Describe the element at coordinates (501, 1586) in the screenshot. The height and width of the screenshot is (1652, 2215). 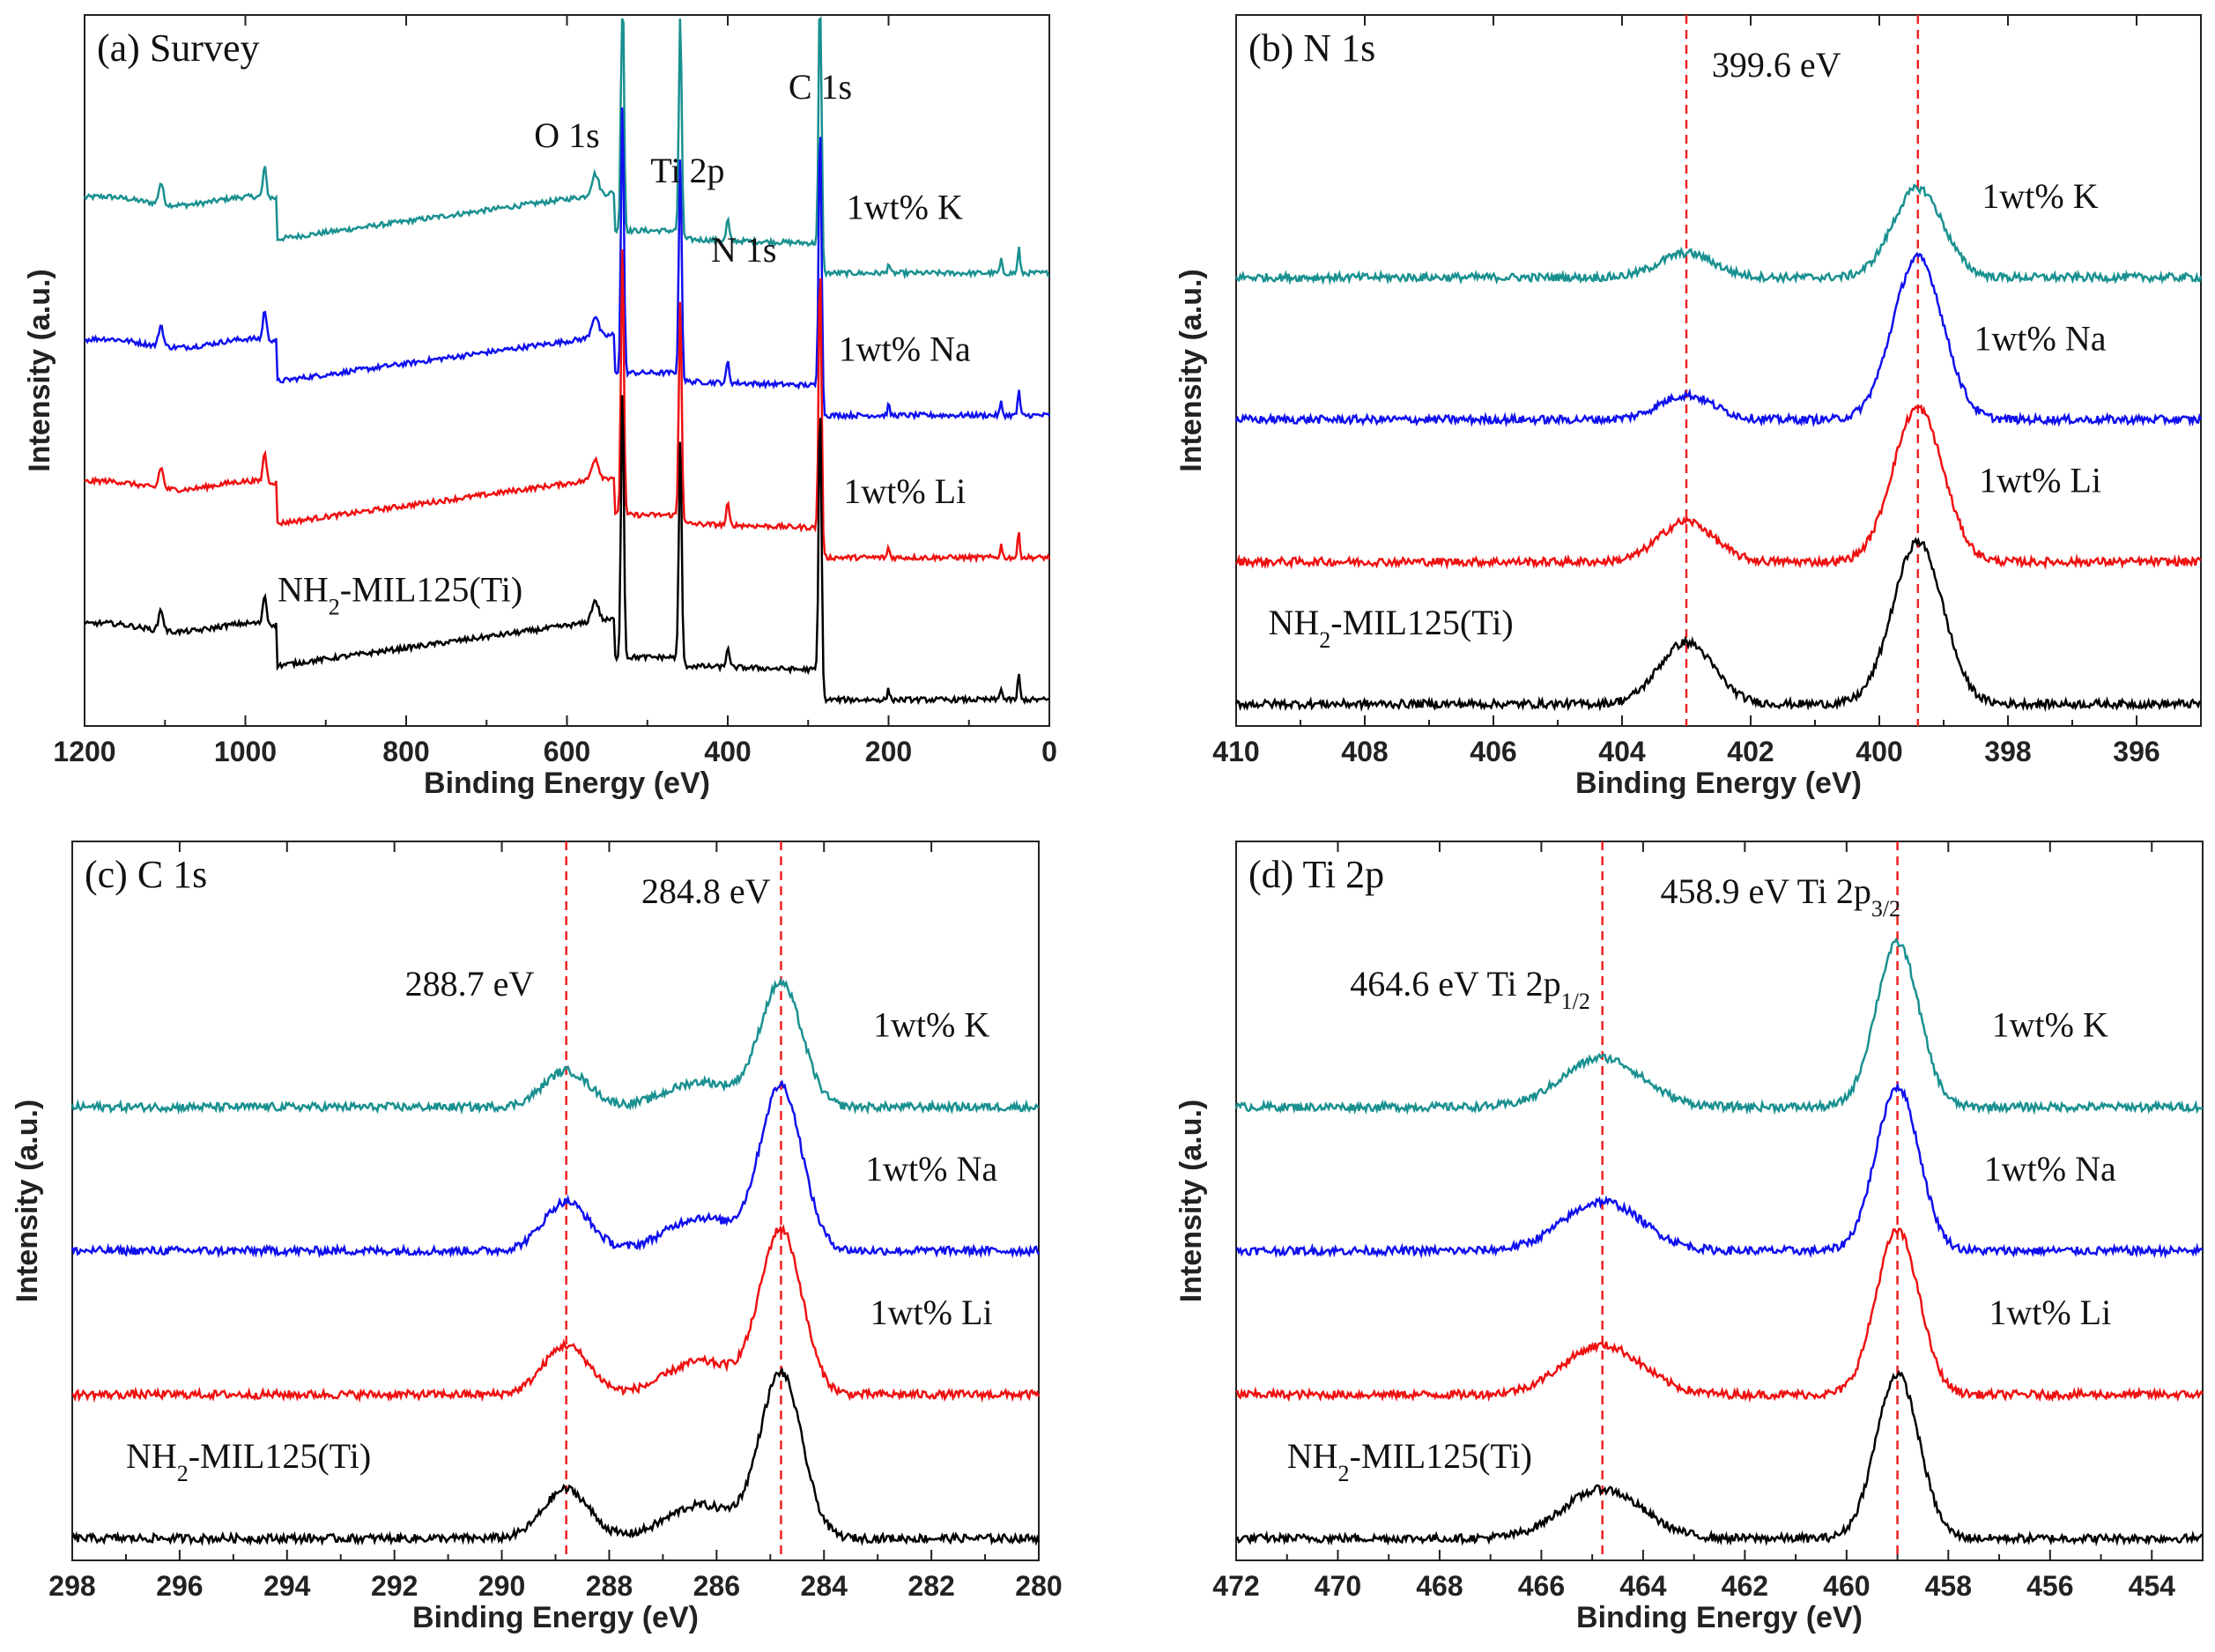
I see `x-tick-label: 290` at that location.